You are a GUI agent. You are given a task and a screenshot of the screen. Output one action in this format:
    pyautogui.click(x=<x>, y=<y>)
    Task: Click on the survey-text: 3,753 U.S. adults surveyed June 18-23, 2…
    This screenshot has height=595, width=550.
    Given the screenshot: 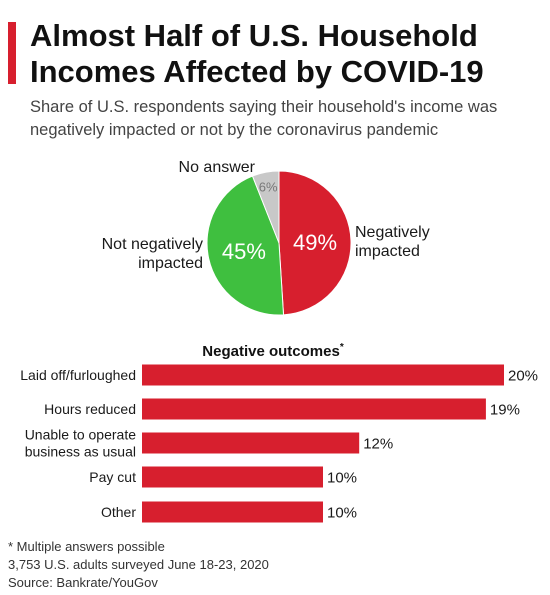 What is the action you would take?
    pyautogui.click(x=138, y=564)
    